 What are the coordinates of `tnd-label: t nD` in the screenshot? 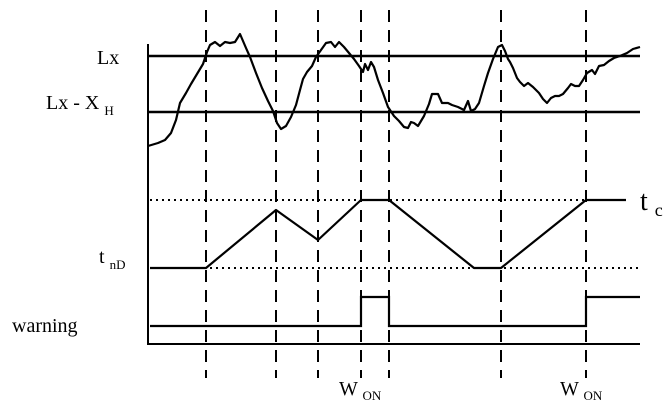 It's located at (112, 259).